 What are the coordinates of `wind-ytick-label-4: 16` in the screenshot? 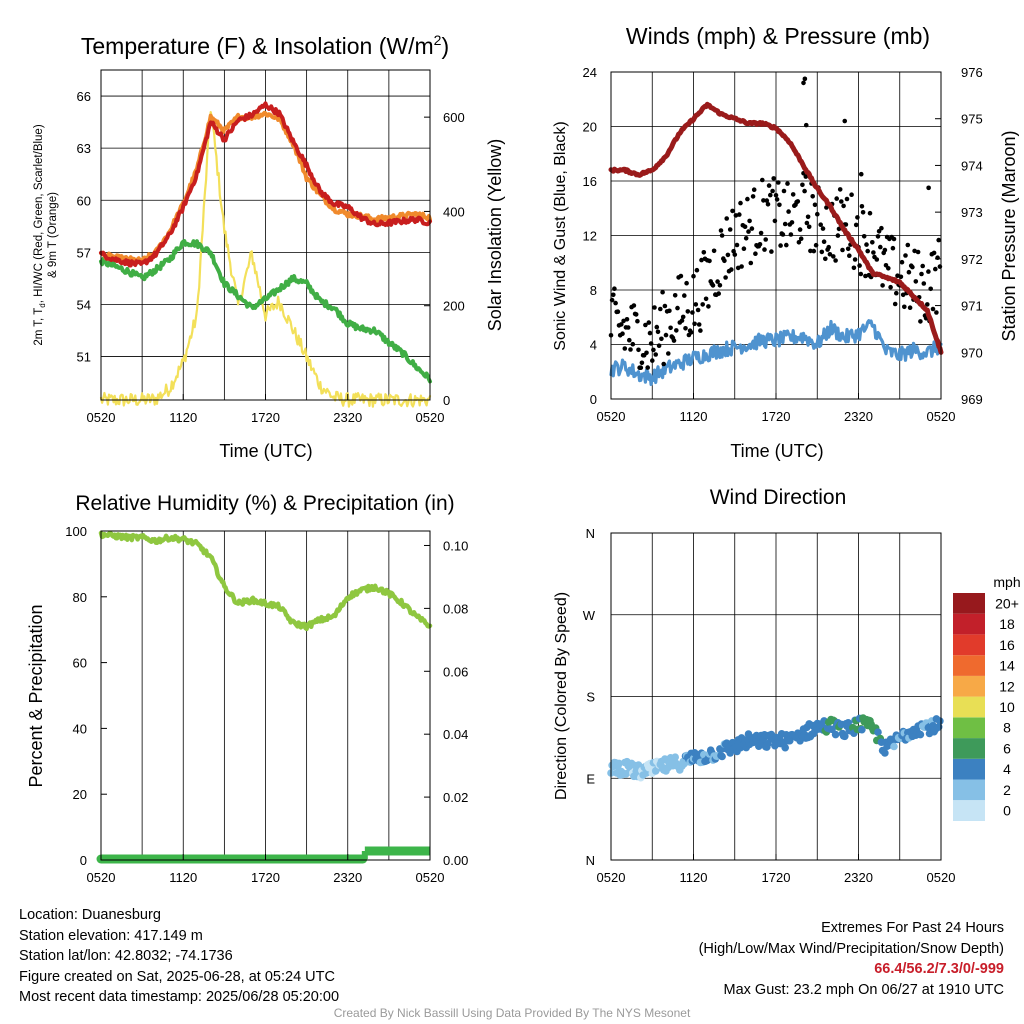 It's located at (590, 181).